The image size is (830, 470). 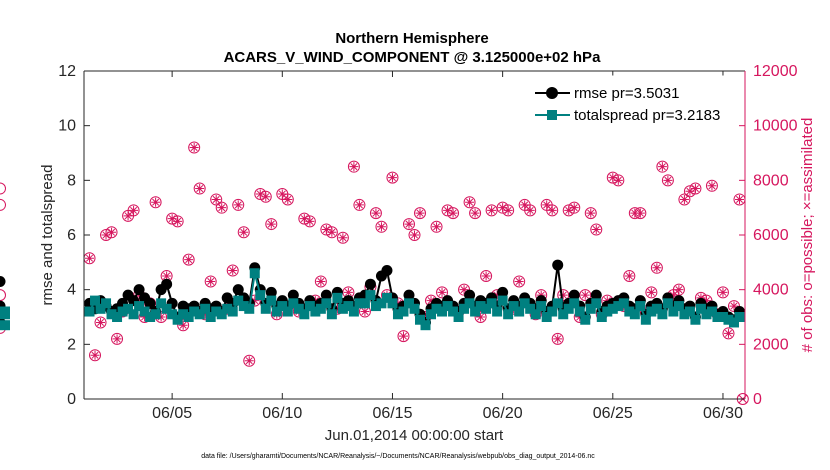 What do you see at coordinates (47, 235) in the screenshot?
I see `y-axis-title: rmse and totalspread` at bounding box center [47, 235].